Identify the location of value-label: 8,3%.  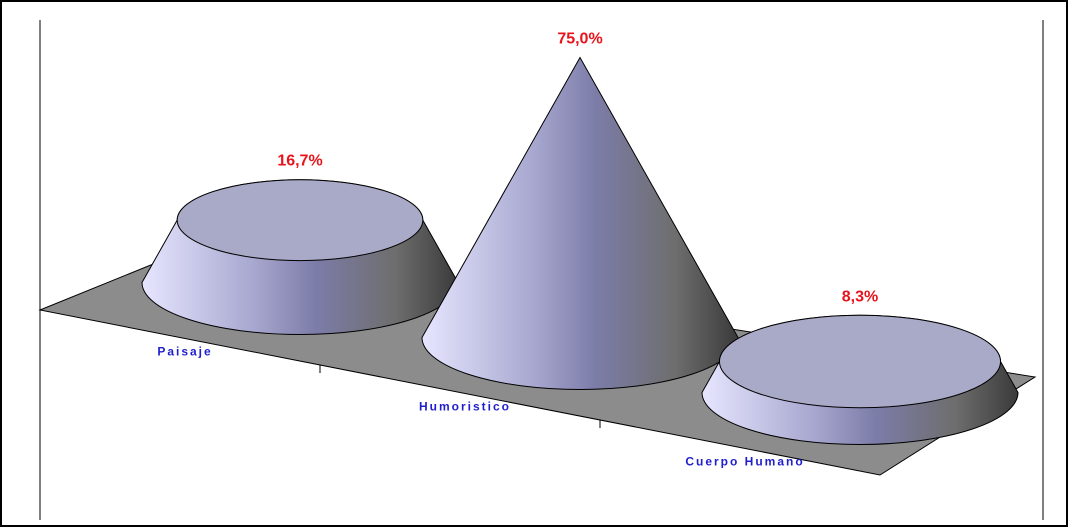
(860, 296).